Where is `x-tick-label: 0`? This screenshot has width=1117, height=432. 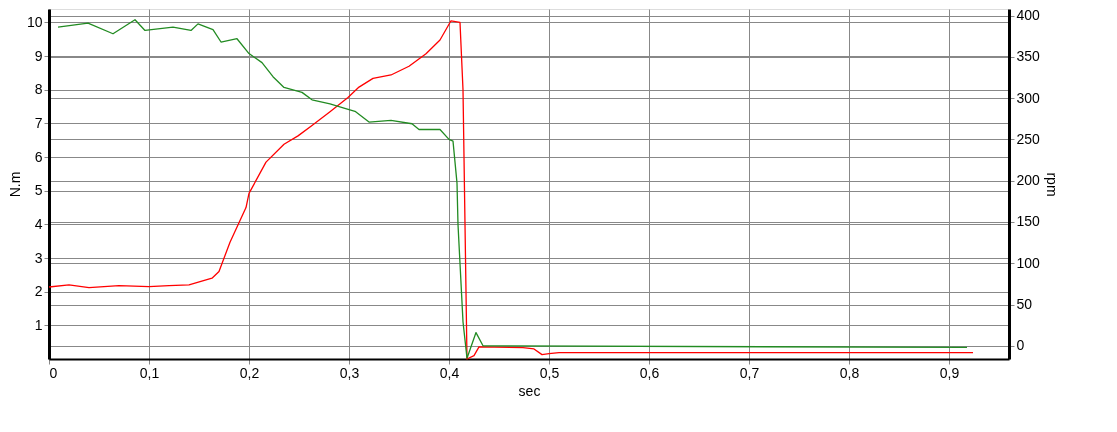 x-tick-label: 0 is located at coordinates (53, 372).